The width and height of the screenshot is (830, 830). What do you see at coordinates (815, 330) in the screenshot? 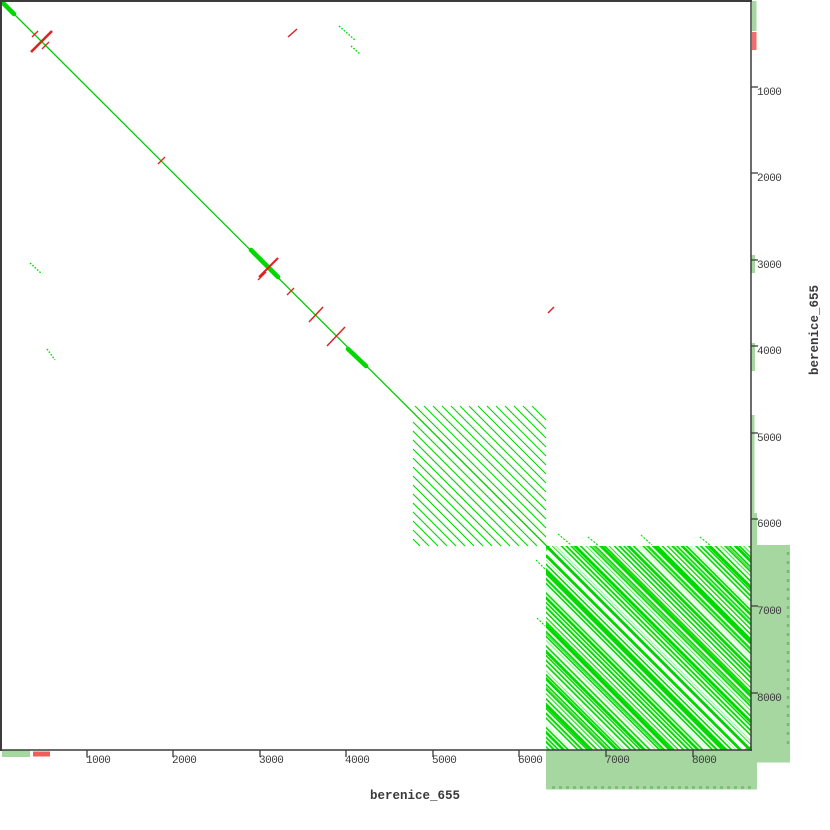
I see `y-axis-title: berenice_655` at bounding box center [815, 330].